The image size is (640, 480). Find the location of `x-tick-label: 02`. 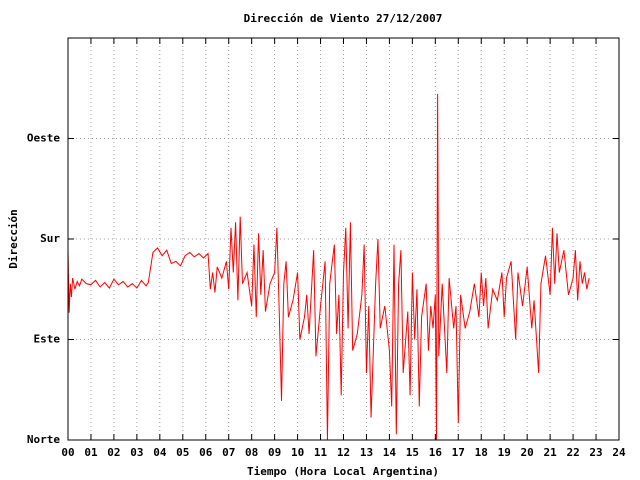

x-tick-label: 02 is located at coordinates (113, 452).